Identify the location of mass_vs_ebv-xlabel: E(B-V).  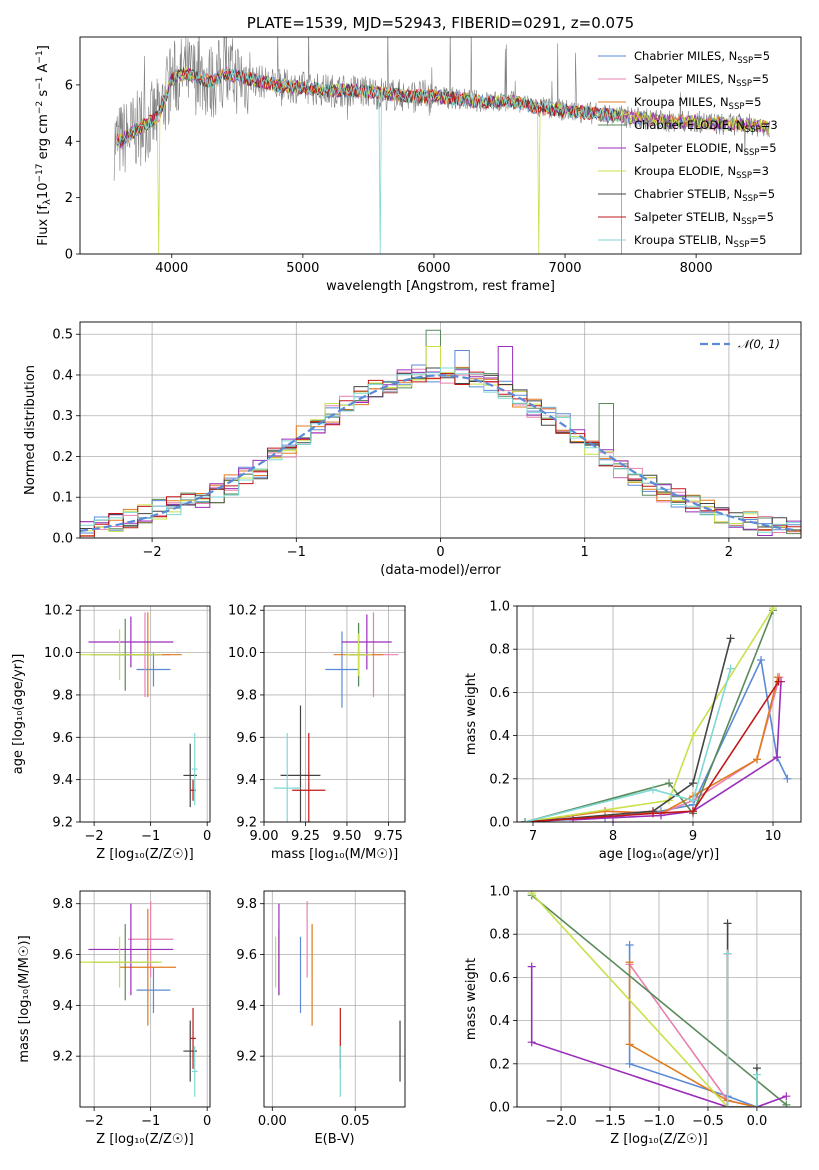
(334, 1139).